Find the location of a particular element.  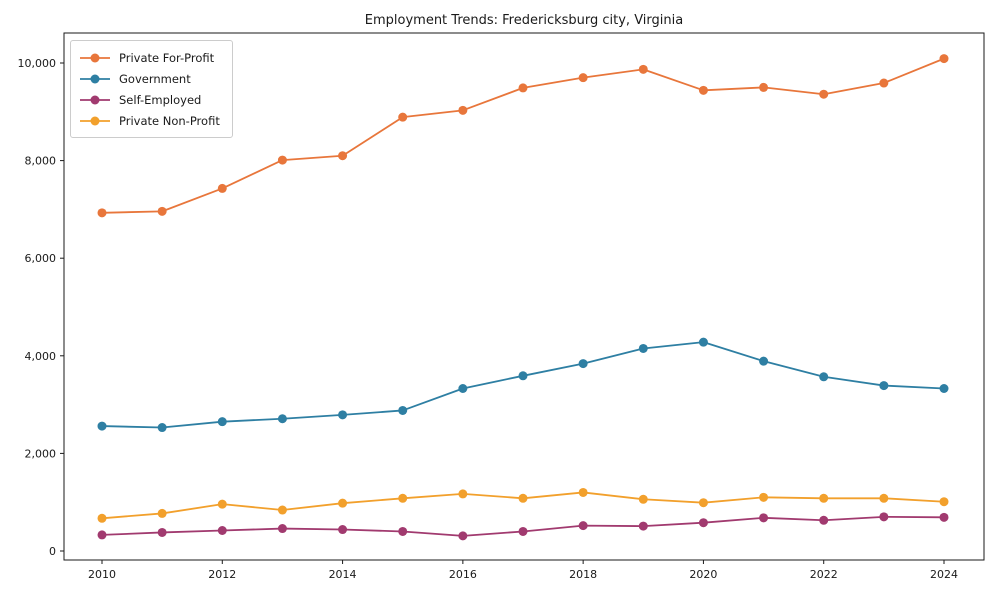

legend-label: Private Non-Profit is located at coordinates (169, 120).